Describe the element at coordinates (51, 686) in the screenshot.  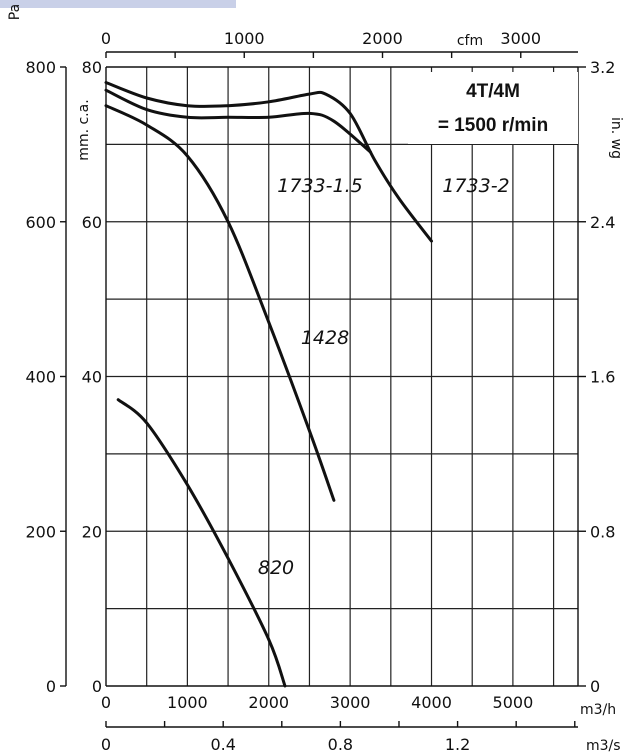
I see `pa-tick-label: 0` at that location.